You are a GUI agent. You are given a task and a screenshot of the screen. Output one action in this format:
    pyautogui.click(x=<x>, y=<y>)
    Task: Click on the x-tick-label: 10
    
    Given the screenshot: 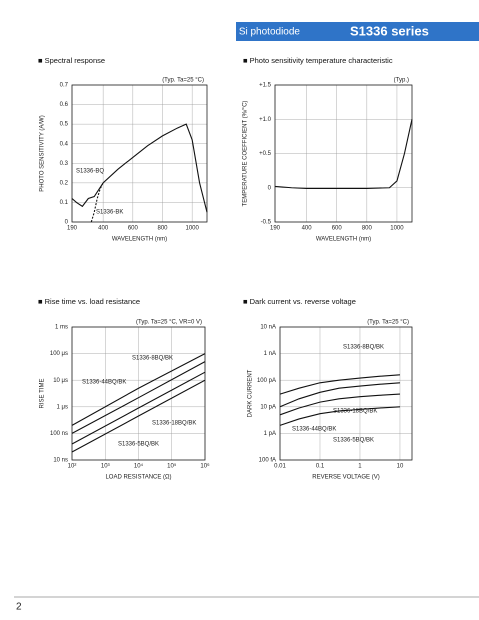 What is the action you would take?
    pyautogui.click(x=400, y=467)
    